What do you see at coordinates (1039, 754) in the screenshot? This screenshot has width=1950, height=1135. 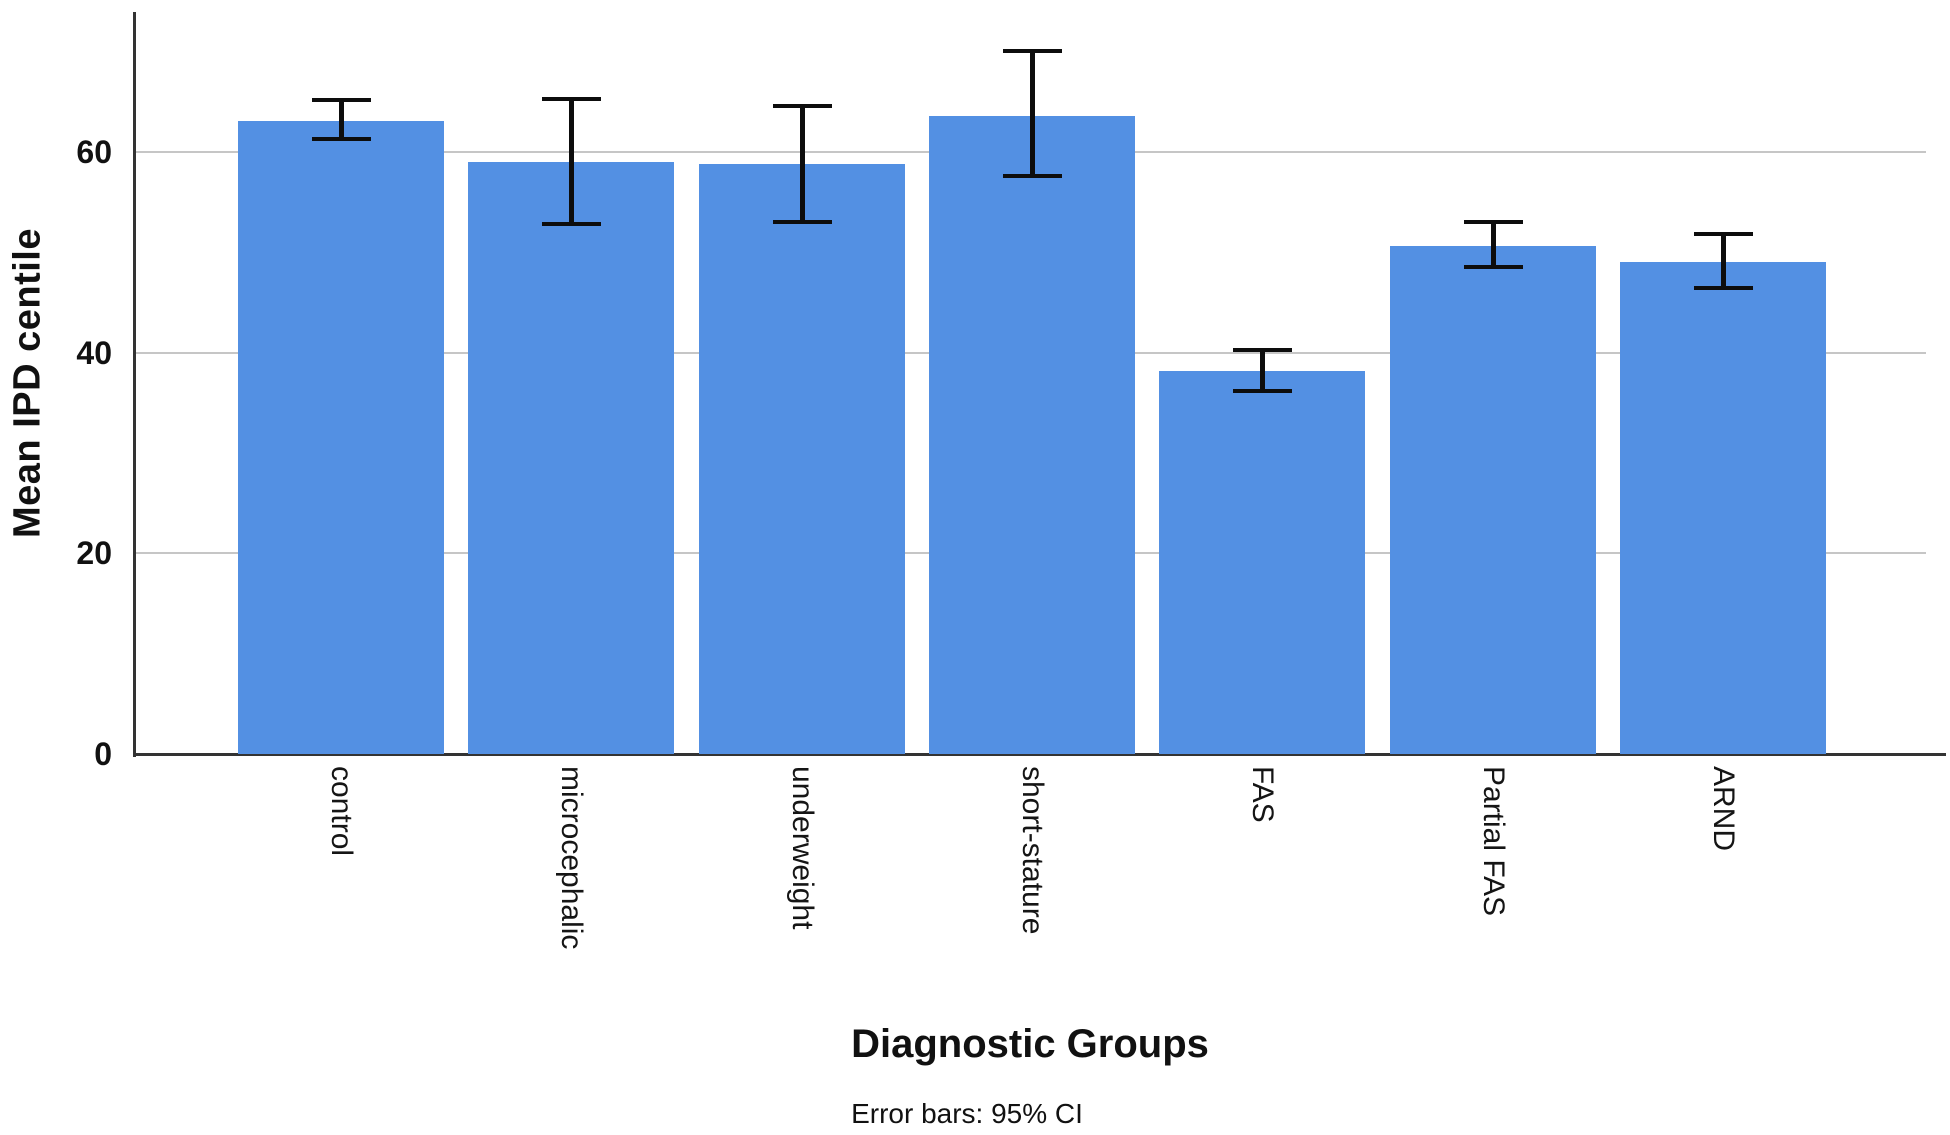 I see `x-axis-line` at bounding box center [1039, 754].